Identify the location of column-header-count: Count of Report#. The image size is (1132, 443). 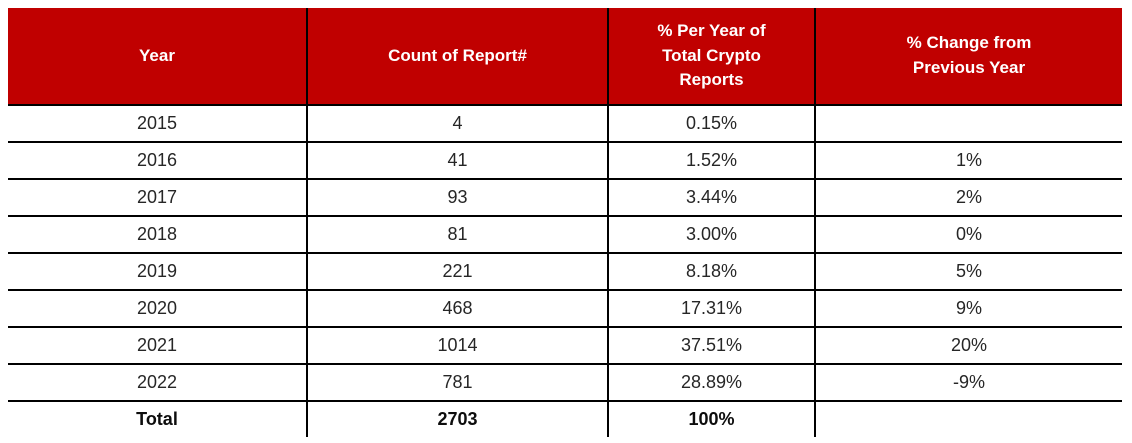
(458, 56).